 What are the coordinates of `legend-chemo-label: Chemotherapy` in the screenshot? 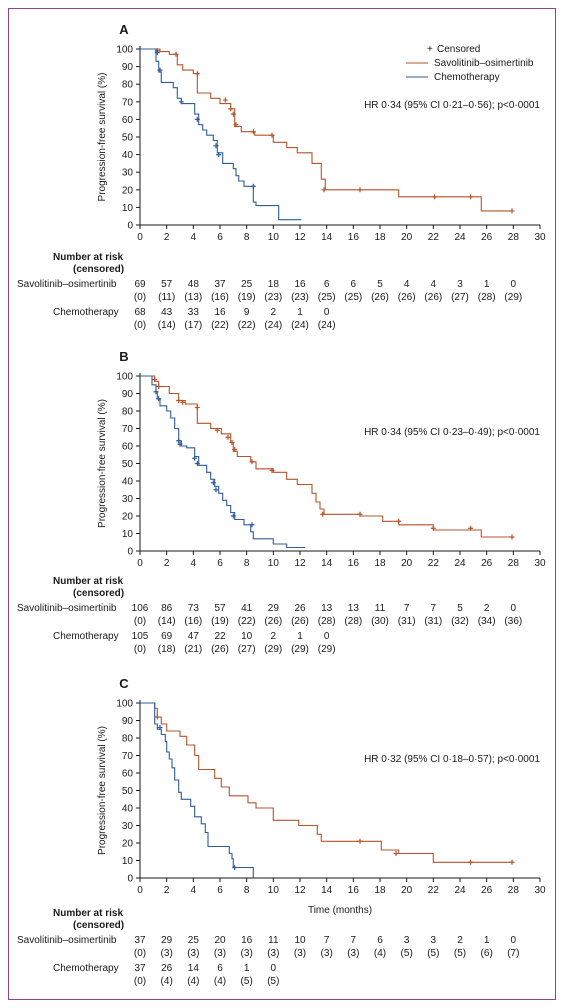 It's located at (467, 77).